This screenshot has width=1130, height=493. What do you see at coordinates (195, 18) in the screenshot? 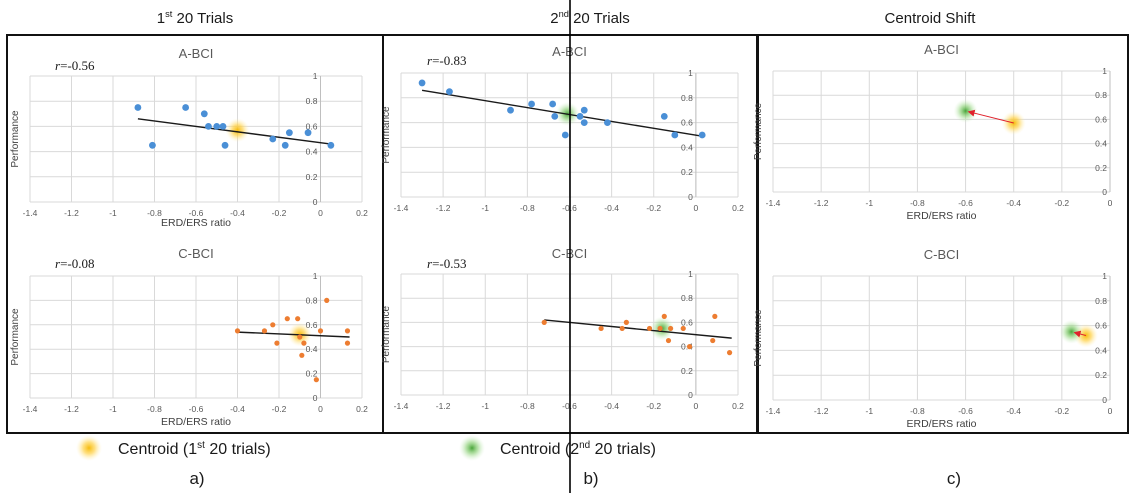
I see `column-title-1: 1st 20 Trials` at bounding box center [195, 18].